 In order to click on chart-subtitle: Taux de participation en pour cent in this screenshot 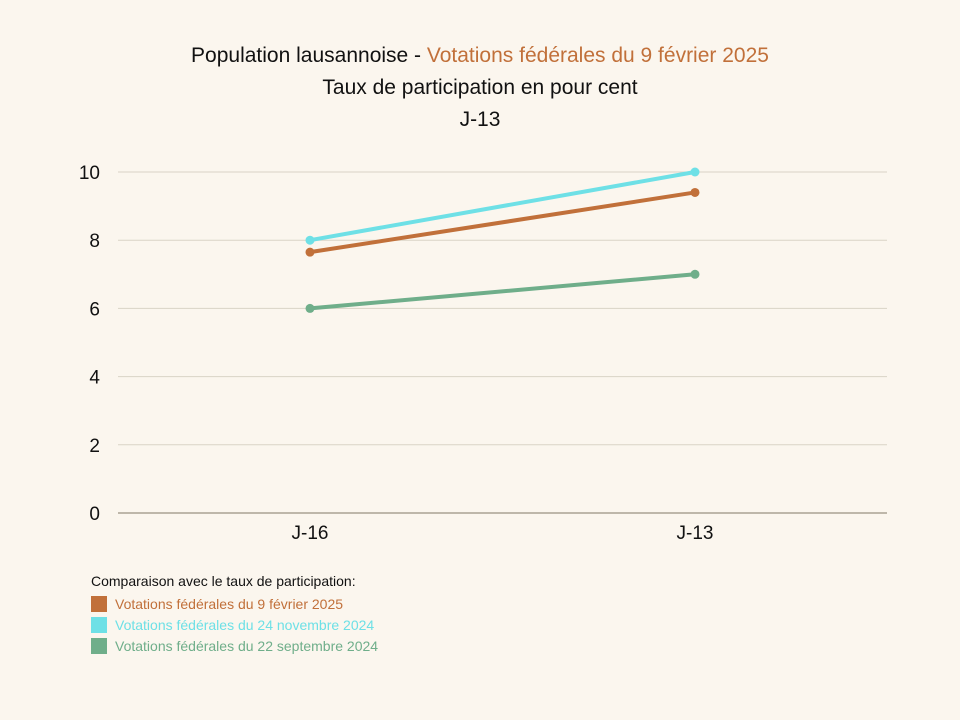, I will do `click(480, 87)`.